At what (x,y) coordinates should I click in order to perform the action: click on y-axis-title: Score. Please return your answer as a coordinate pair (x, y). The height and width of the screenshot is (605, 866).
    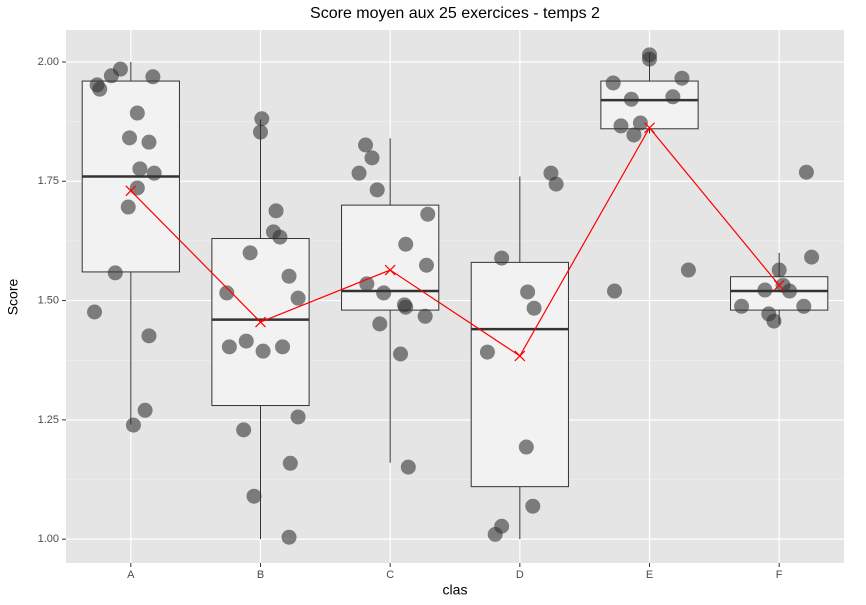
    Looking at the image, I should click on (13, 297).